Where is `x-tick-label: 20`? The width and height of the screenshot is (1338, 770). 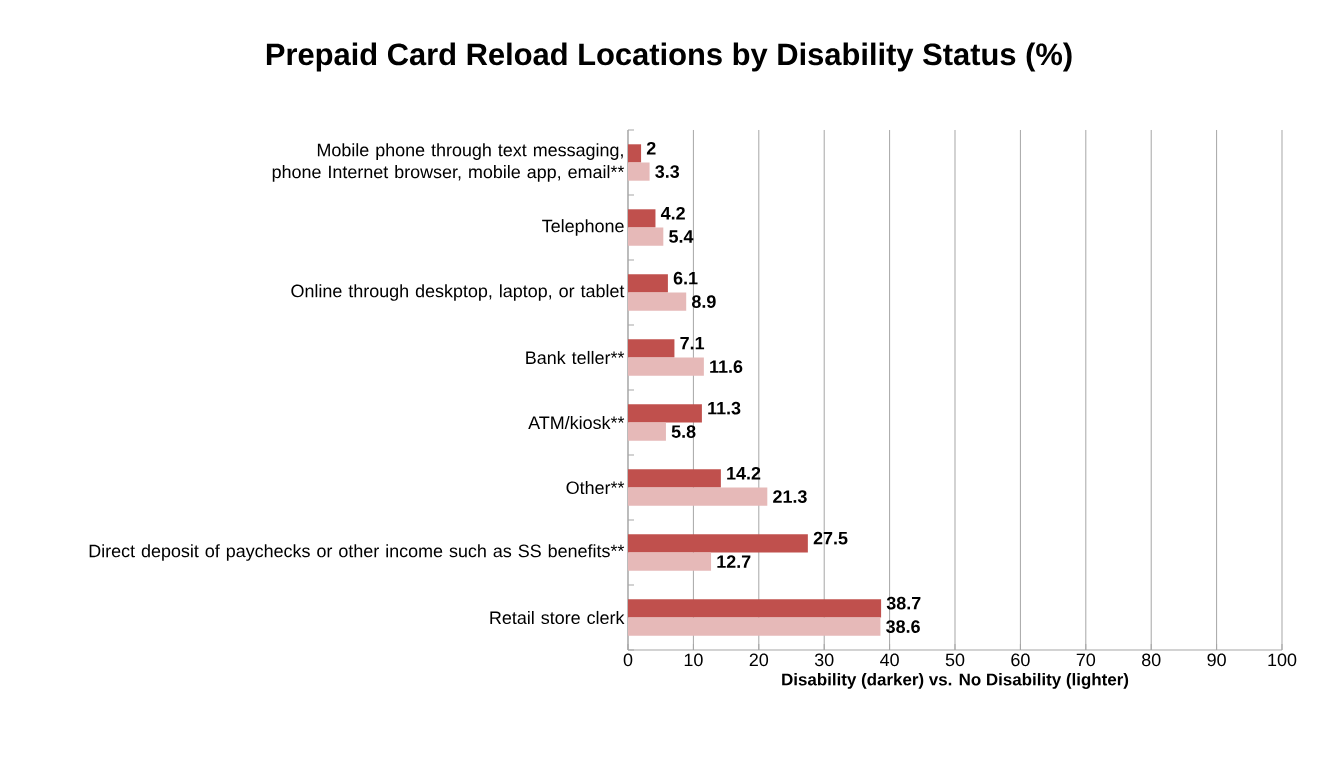 x-tick-label: 20 is located at coordinates (759, 660).